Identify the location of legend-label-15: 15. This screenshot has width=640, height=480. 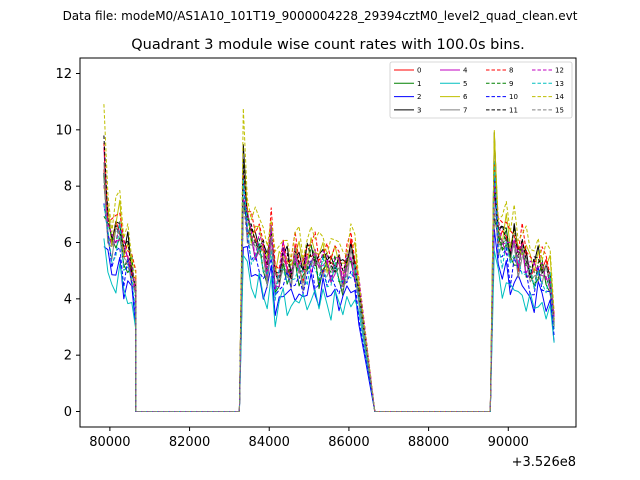
(559, 110).